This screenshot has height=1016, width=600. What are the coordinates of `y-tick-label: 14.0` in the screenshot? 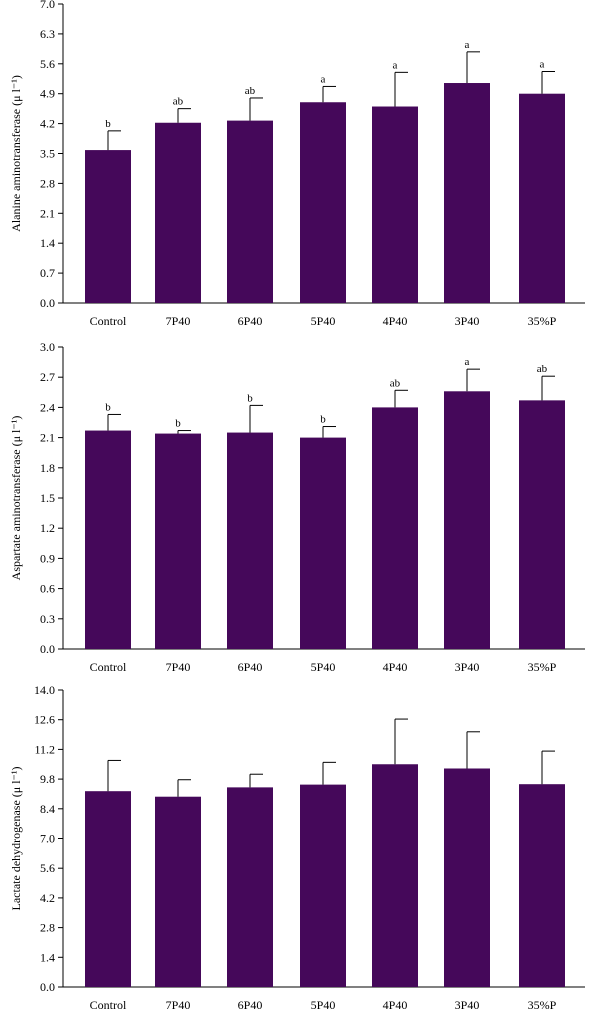 It's located at (44, 690).